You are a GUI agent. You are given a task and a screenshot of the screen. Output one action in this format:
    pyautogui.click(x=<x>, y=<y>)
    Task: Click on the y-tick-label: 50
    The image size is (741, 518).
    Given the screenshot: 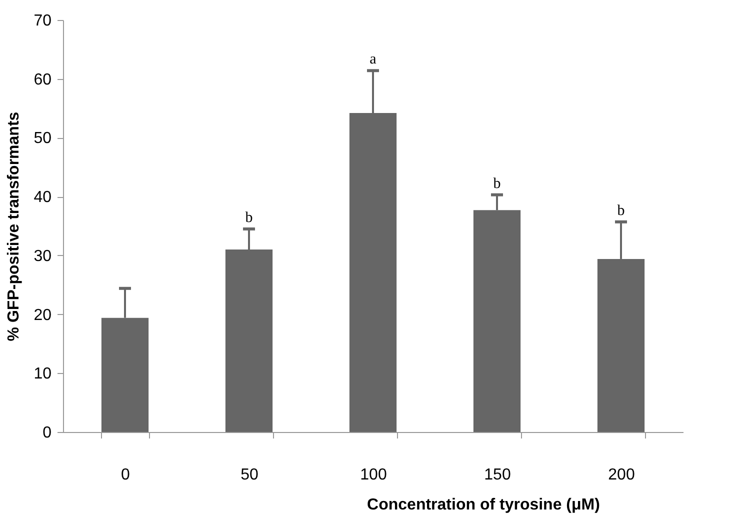 What is the action you would take?
    pyautogui.click(x=43, y=139)
    